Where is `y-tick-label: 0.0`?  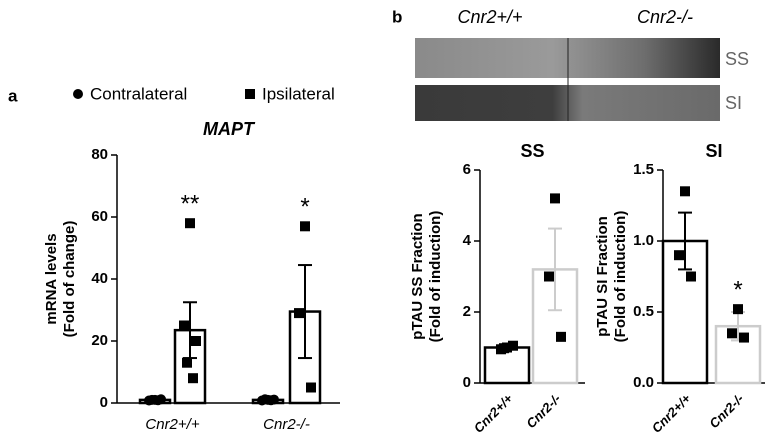 y-tick-label: 0.0 is located at coordinates (643, 382).